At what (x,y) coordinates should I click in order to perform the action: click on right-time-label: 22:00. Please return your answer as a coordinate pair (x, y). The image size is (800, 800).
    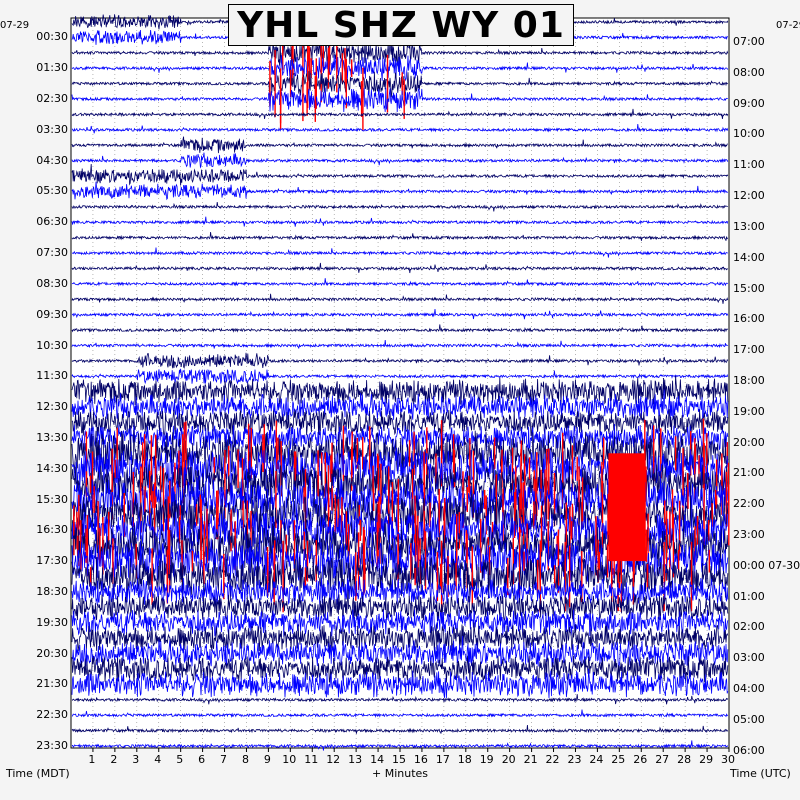
    Looking at the image, I should click on (749, 504).